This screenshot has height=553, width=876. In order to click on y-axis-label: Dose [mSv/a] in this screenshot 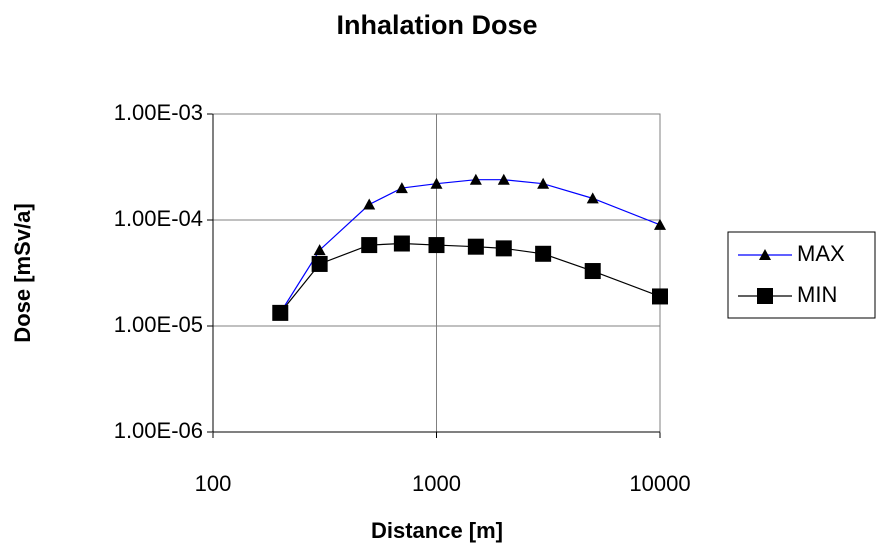, I will do `click(22, 272)`.